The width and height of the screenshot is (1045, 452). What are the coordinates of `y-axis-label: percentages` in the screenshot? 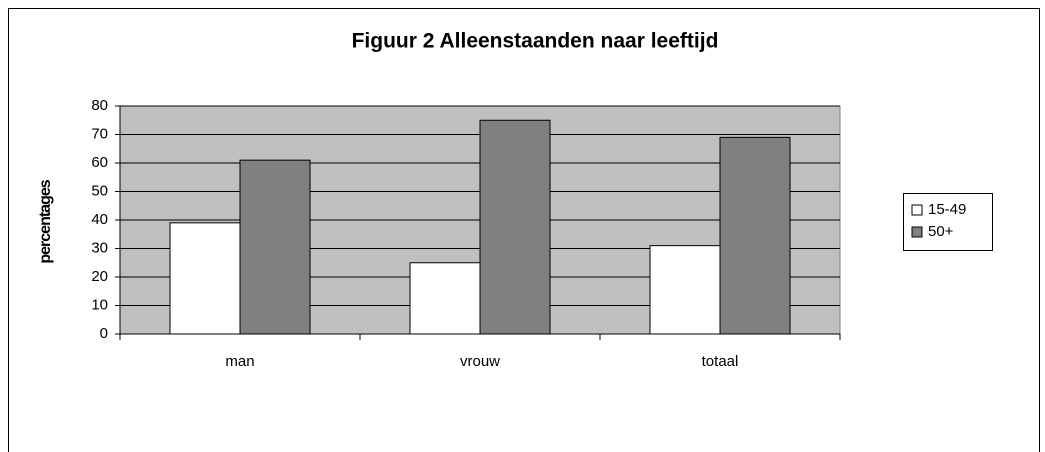 It's located at (45, 221).